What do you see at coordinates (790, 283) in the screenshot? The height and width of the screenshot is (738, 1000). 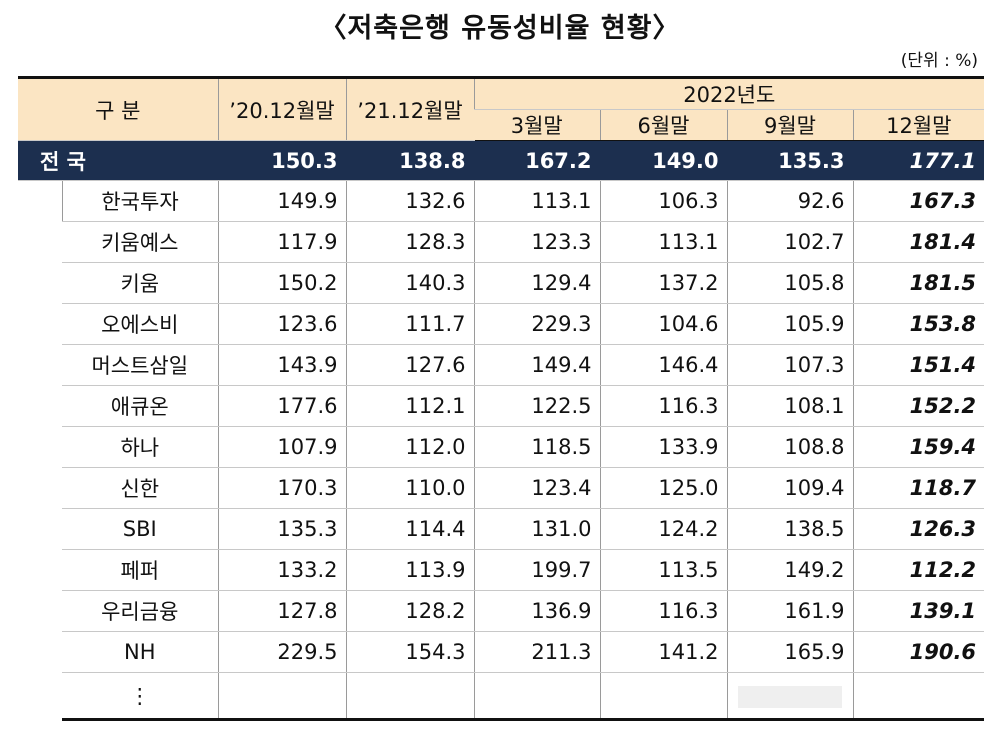 I see `value-cell: 105.8` at bounding box center [790, 283].